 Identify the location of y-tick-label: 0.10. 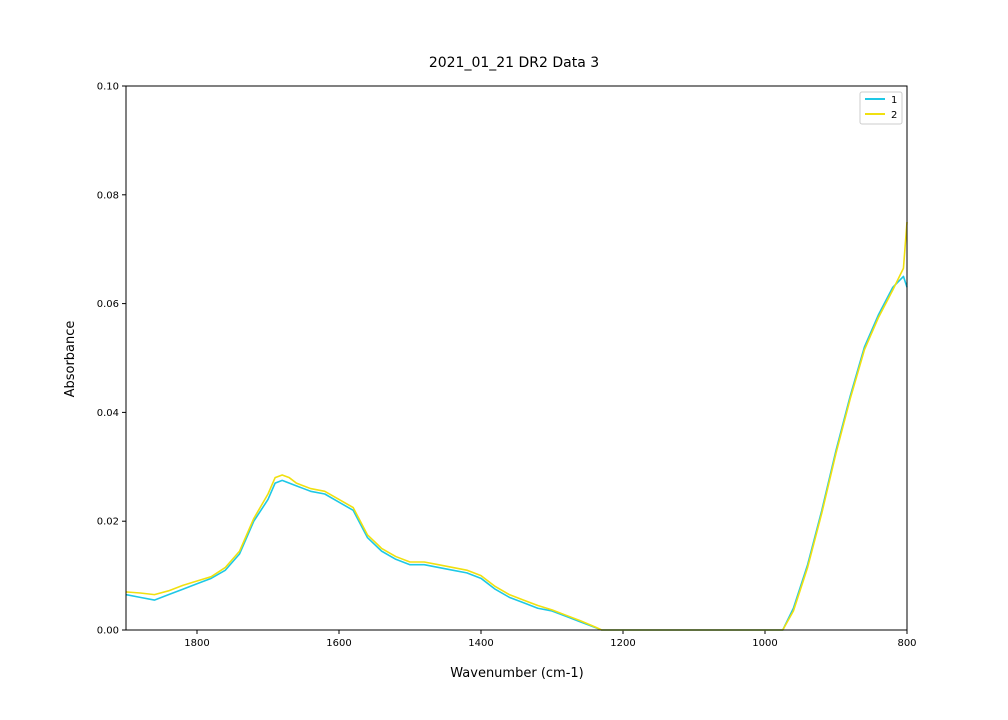
(108, 87).